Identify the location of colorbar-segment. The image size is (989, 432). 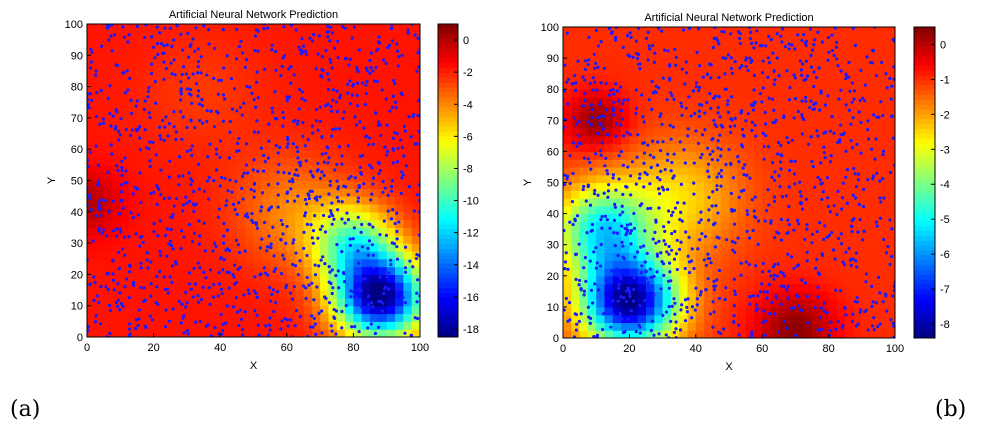
(448, 129).